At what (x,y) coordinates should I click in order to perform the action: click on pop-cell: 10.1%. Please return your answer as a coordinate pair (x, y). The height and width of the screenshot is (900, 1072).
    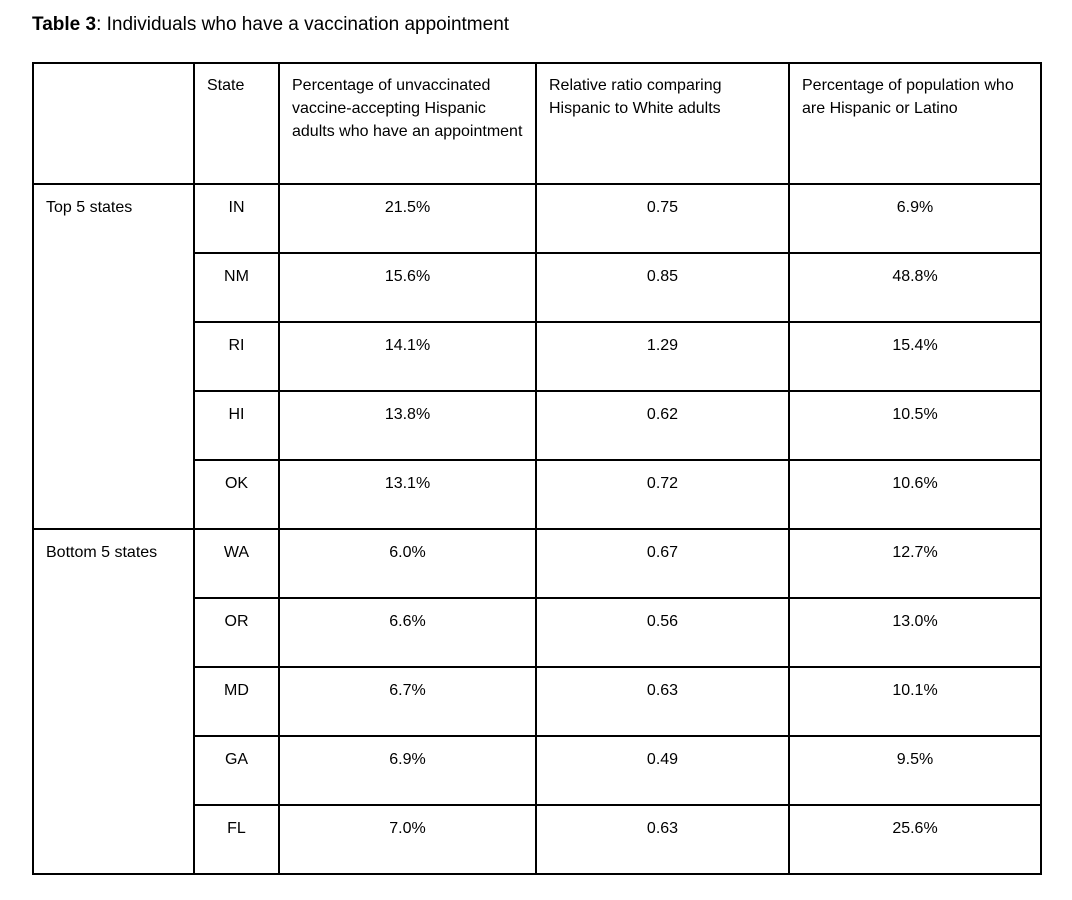
    Looking at the image, I should click on (915, 701).